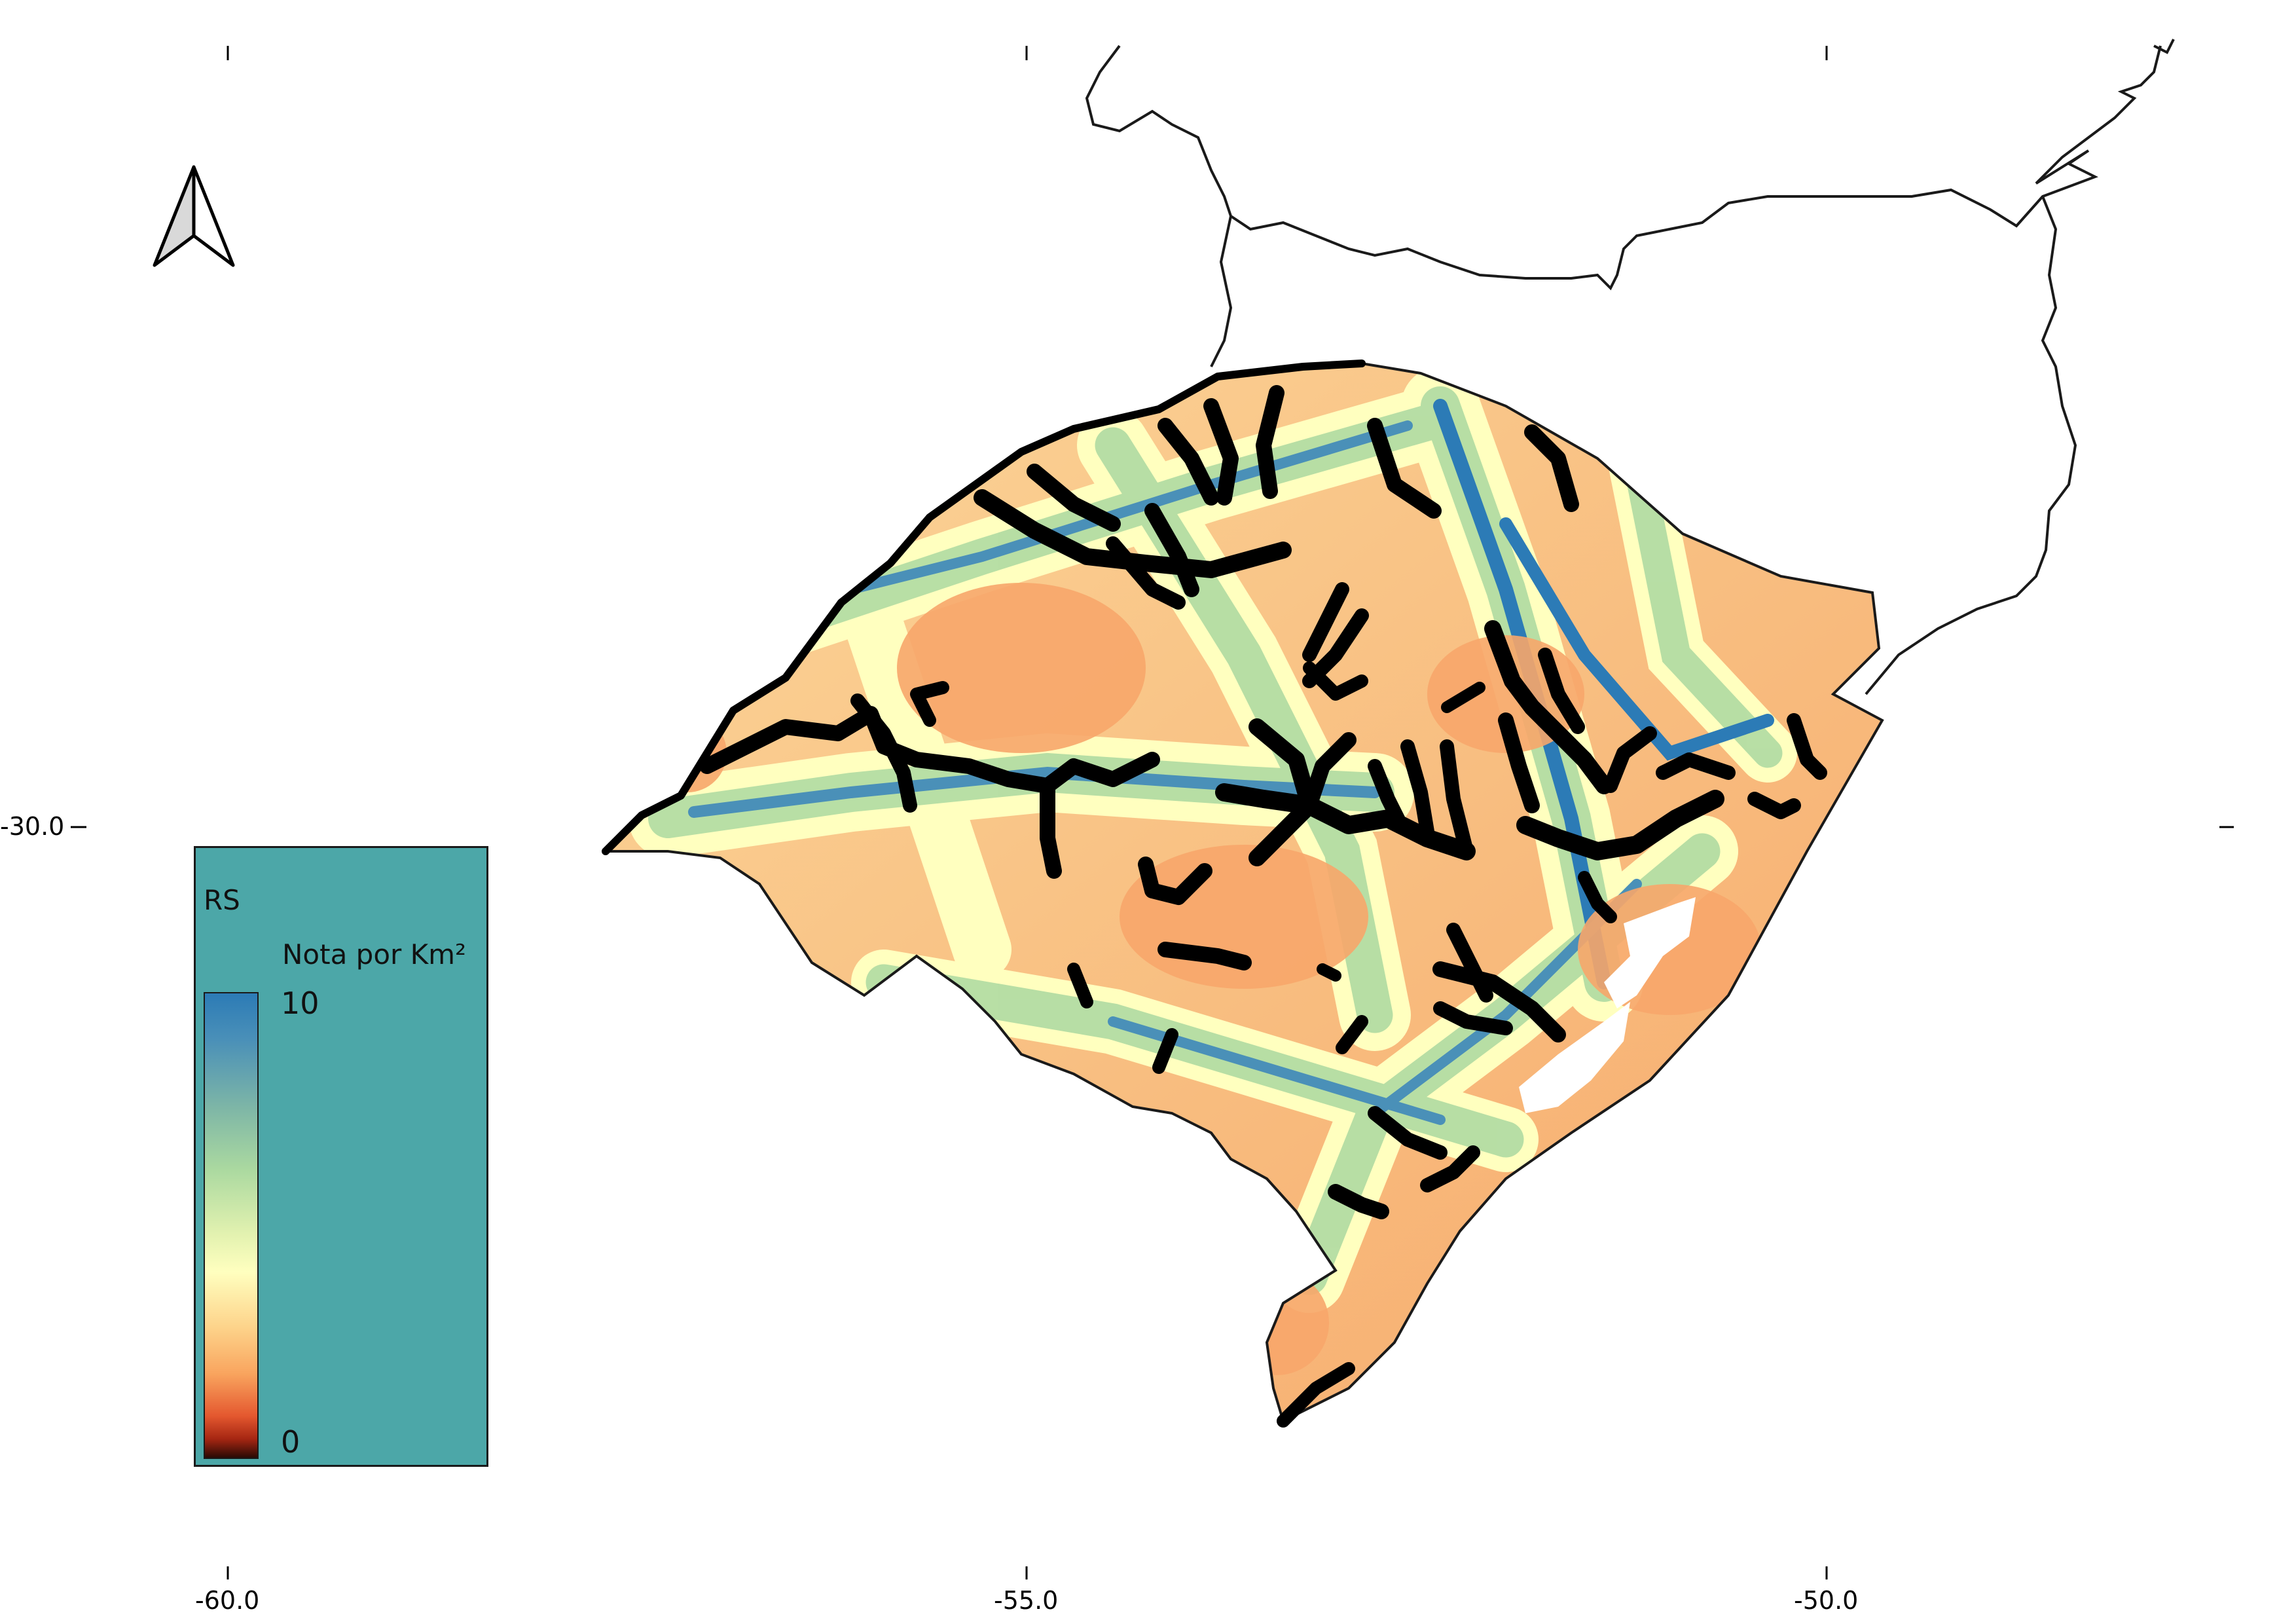  I want to click on legend-min-label: 0, so click(291, 1442).